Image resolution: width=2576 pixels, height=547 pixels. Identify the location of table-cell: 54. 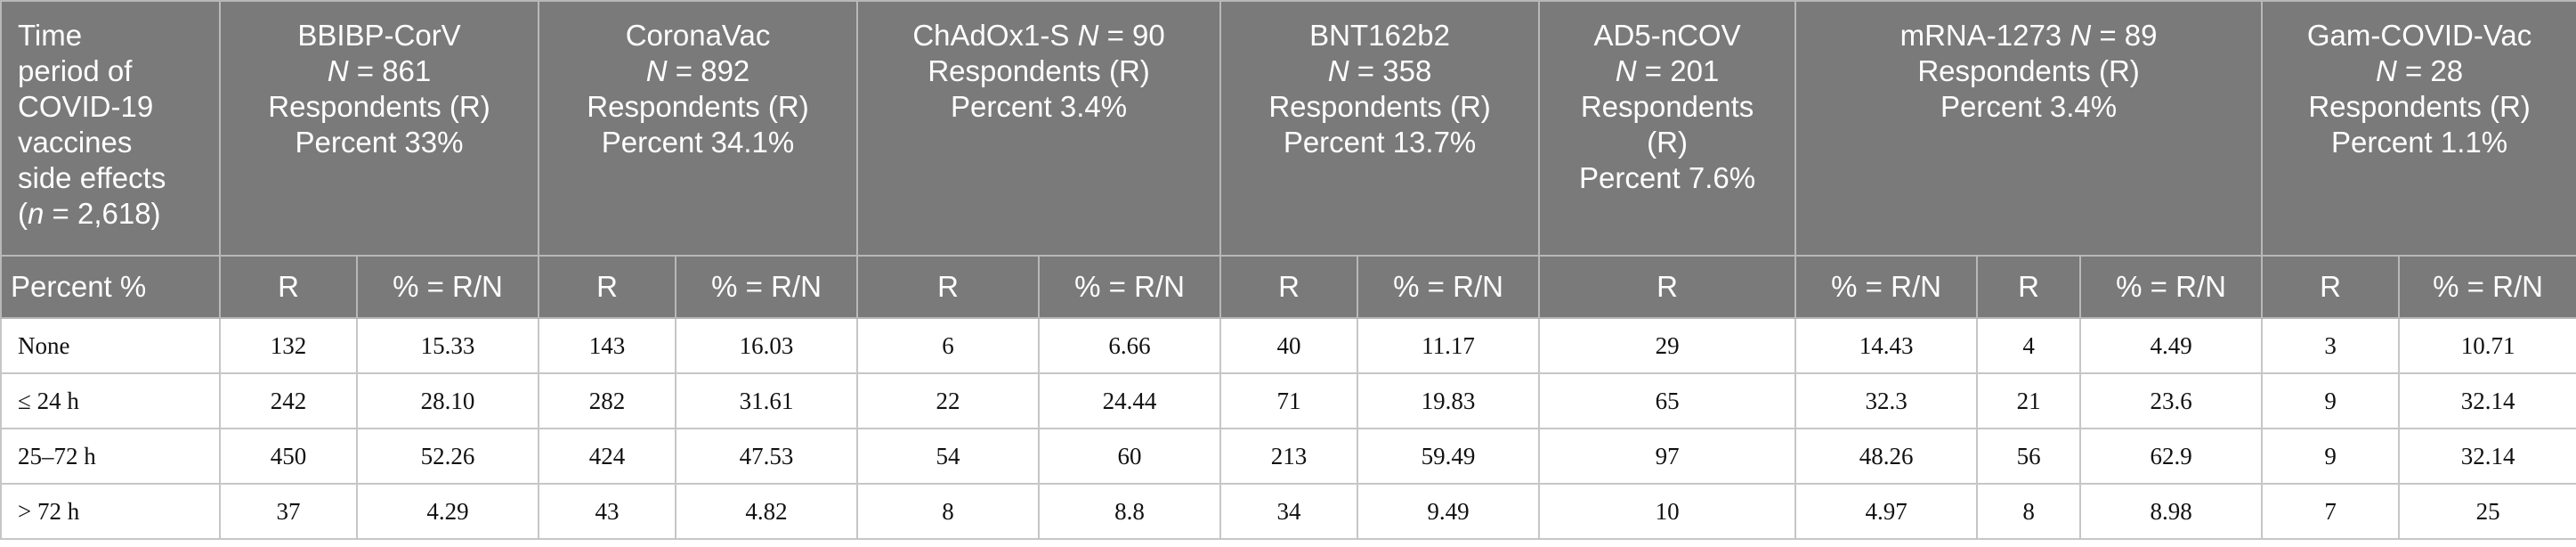
(949, 456).